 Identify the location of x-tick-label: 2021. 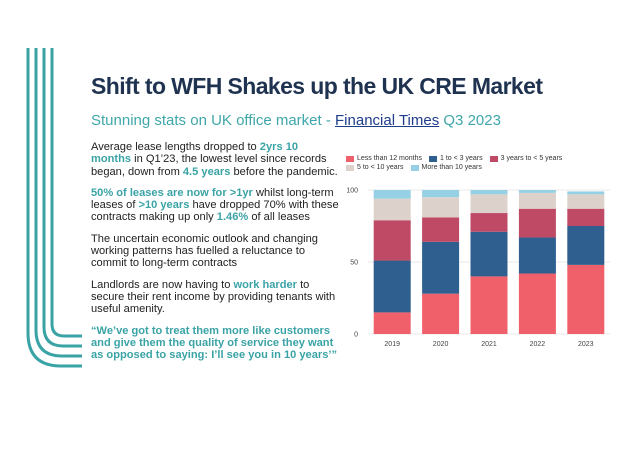
(489, 344).